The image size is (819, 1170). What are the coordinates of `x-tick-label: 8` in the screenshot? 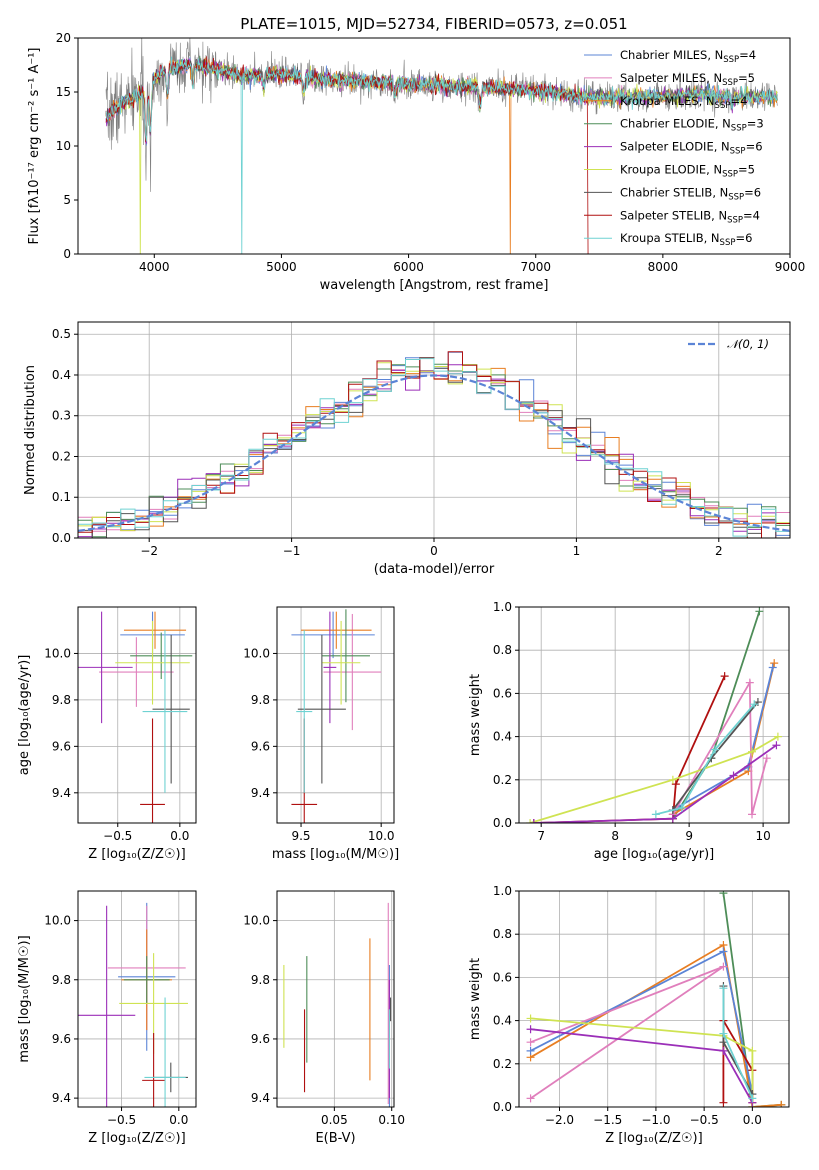 It's located at (615, 836).